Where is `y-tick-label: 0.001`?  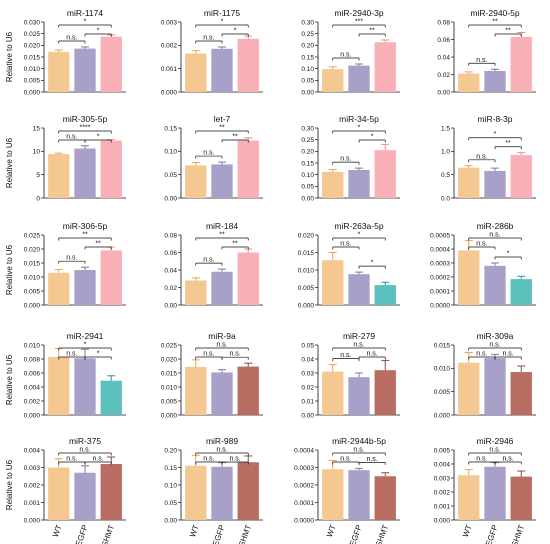
y-tick-label: 0.001 is located at coordinates (32, 503).